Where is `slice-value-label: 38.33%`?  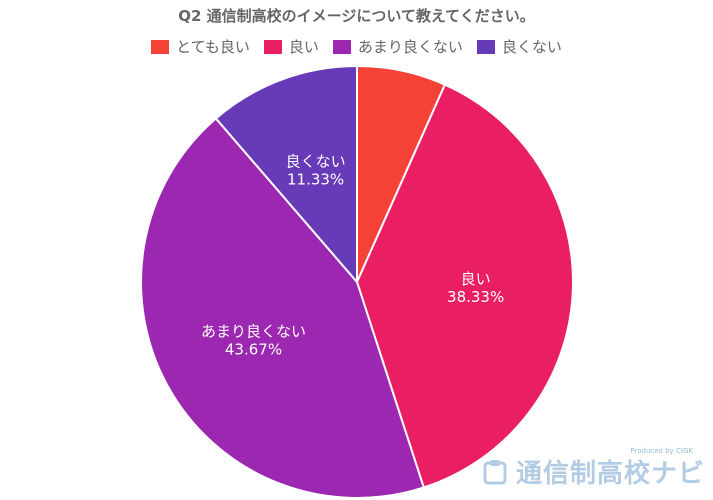
slice-value-label: 38.33% is located at coordinates (475, 297).